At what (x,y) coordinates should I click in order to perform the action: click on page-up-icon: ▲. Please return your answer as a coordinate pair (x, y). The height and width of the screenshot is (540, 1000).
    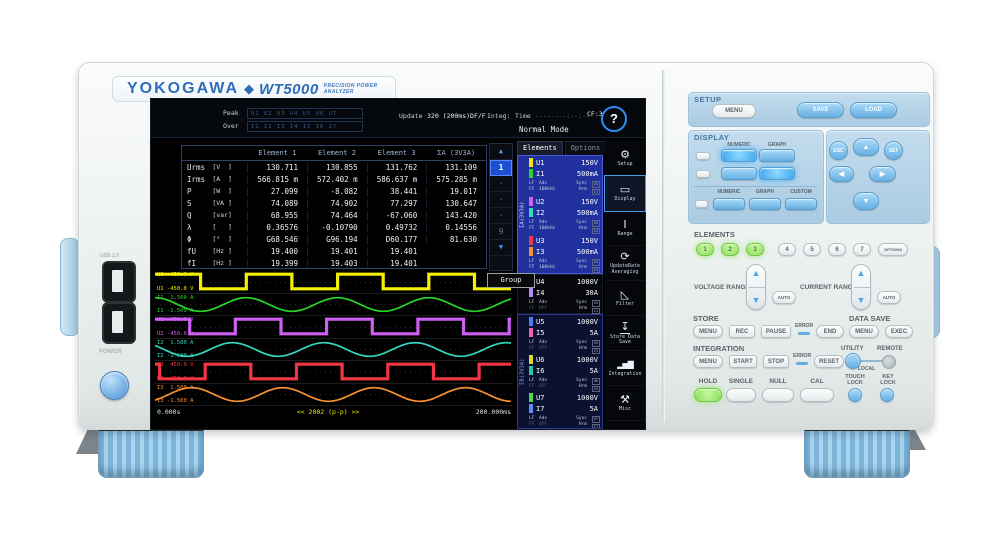
    Looking at the image, I should click on (501, 152).